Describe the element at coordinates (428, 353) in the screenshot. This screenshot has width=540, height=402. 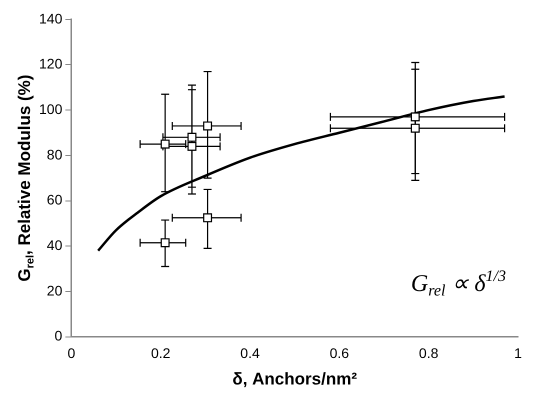
I see `x-tick-label: 0.8` at that location.